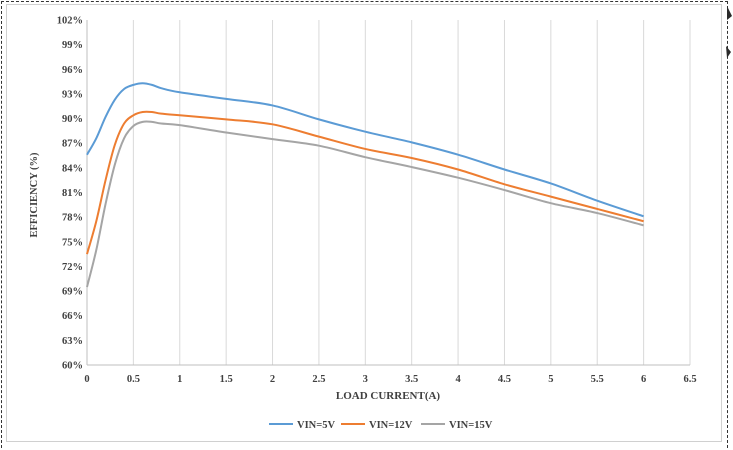 The image size is (733, 450). What do you see at coordinates (72, 366) in the screenshot?
I see `y-tick-label: 60%` at bounding box center [72, 366].